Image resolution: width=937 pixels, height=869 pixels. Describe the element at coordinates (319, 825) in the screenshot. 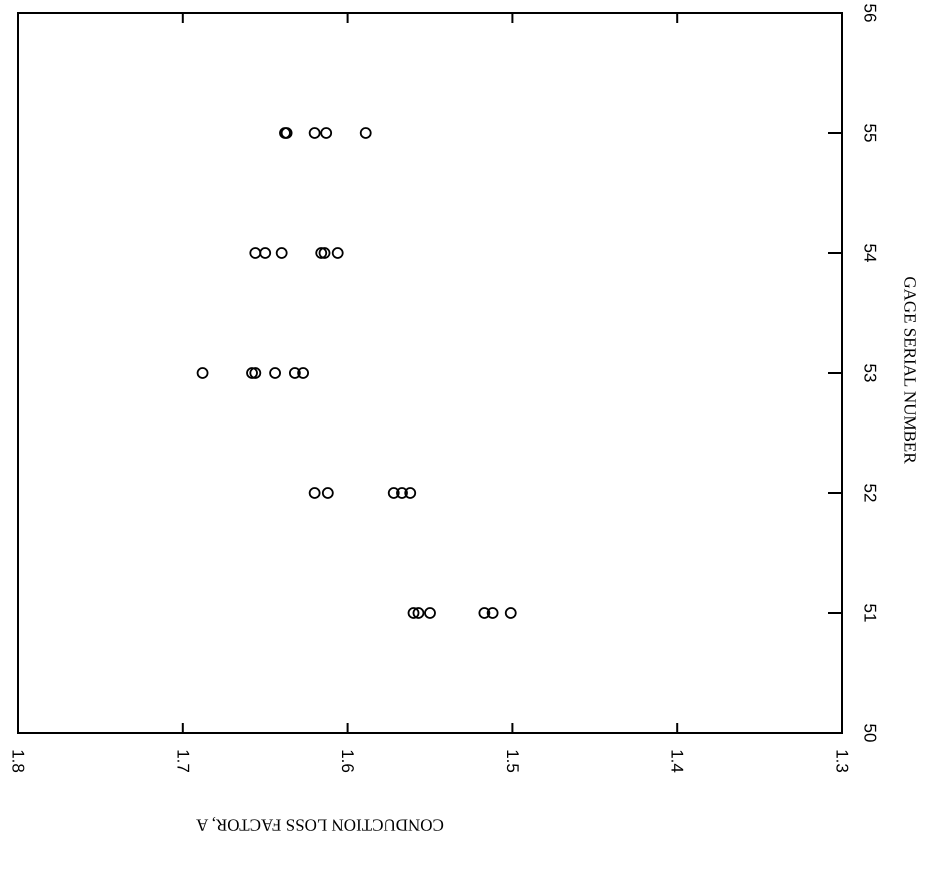

I see `x-axis-title: CONDUCTION LOSS FACTOR, A` at that location.